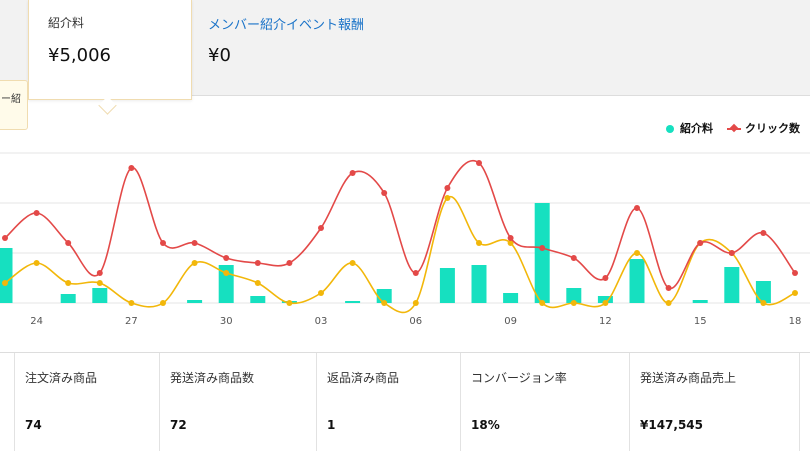 Image resolution: width=810 pixels, height=451 pixels. What do you see at coordinates (178, 425) in the screenshot?
I see `stat-value: 72` at bounding box center [178, 425].